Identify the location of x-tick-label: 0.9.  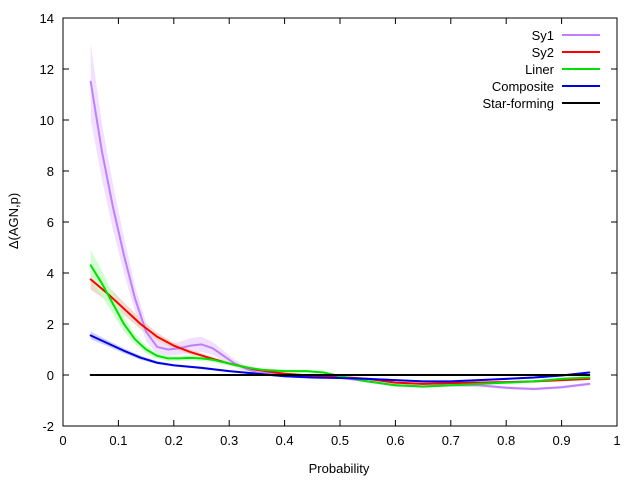
(562, 440).